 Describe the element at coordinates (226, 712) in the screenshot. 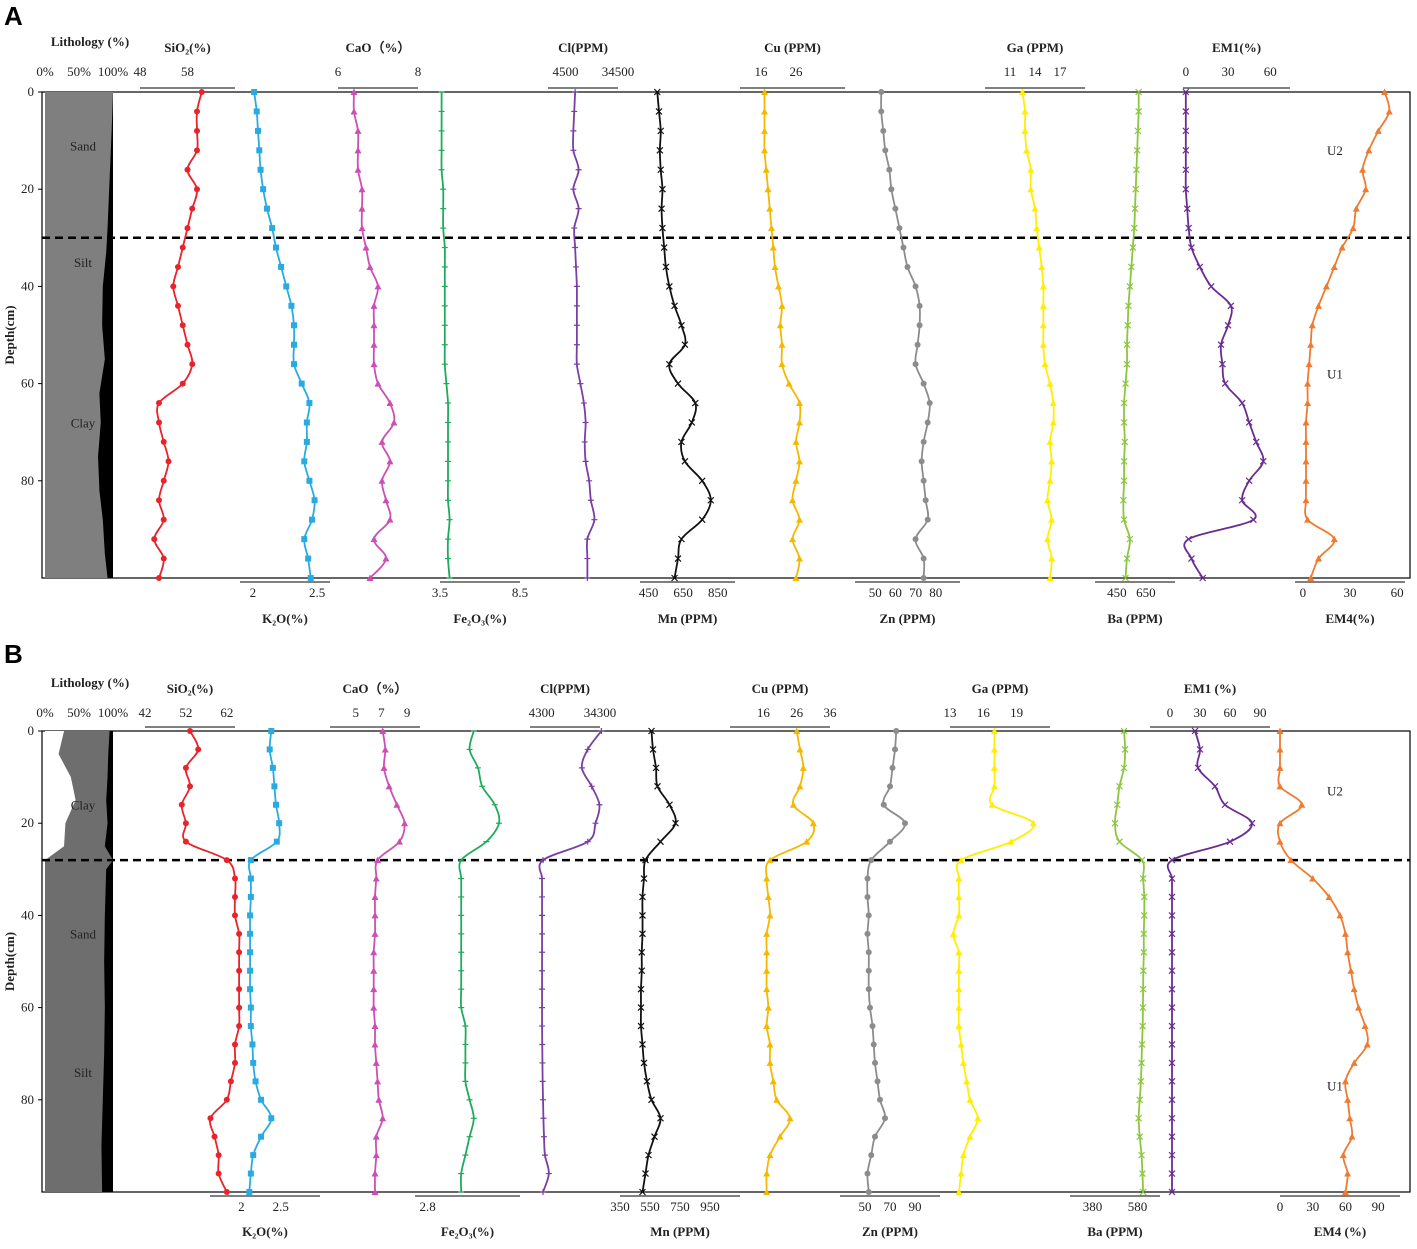

I see `series-tick-label: 62` at that location.